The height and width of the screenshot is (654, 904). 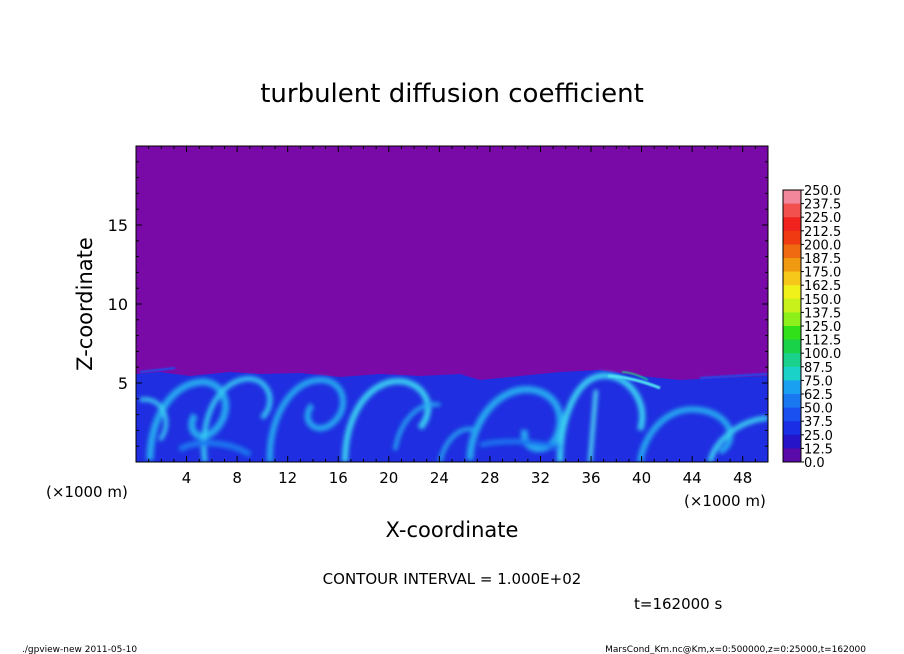 What do you see at coordinates (822, 191) in the screenshot?
I see `colorbar-label: 250.0` at bounding box center [822, 191].